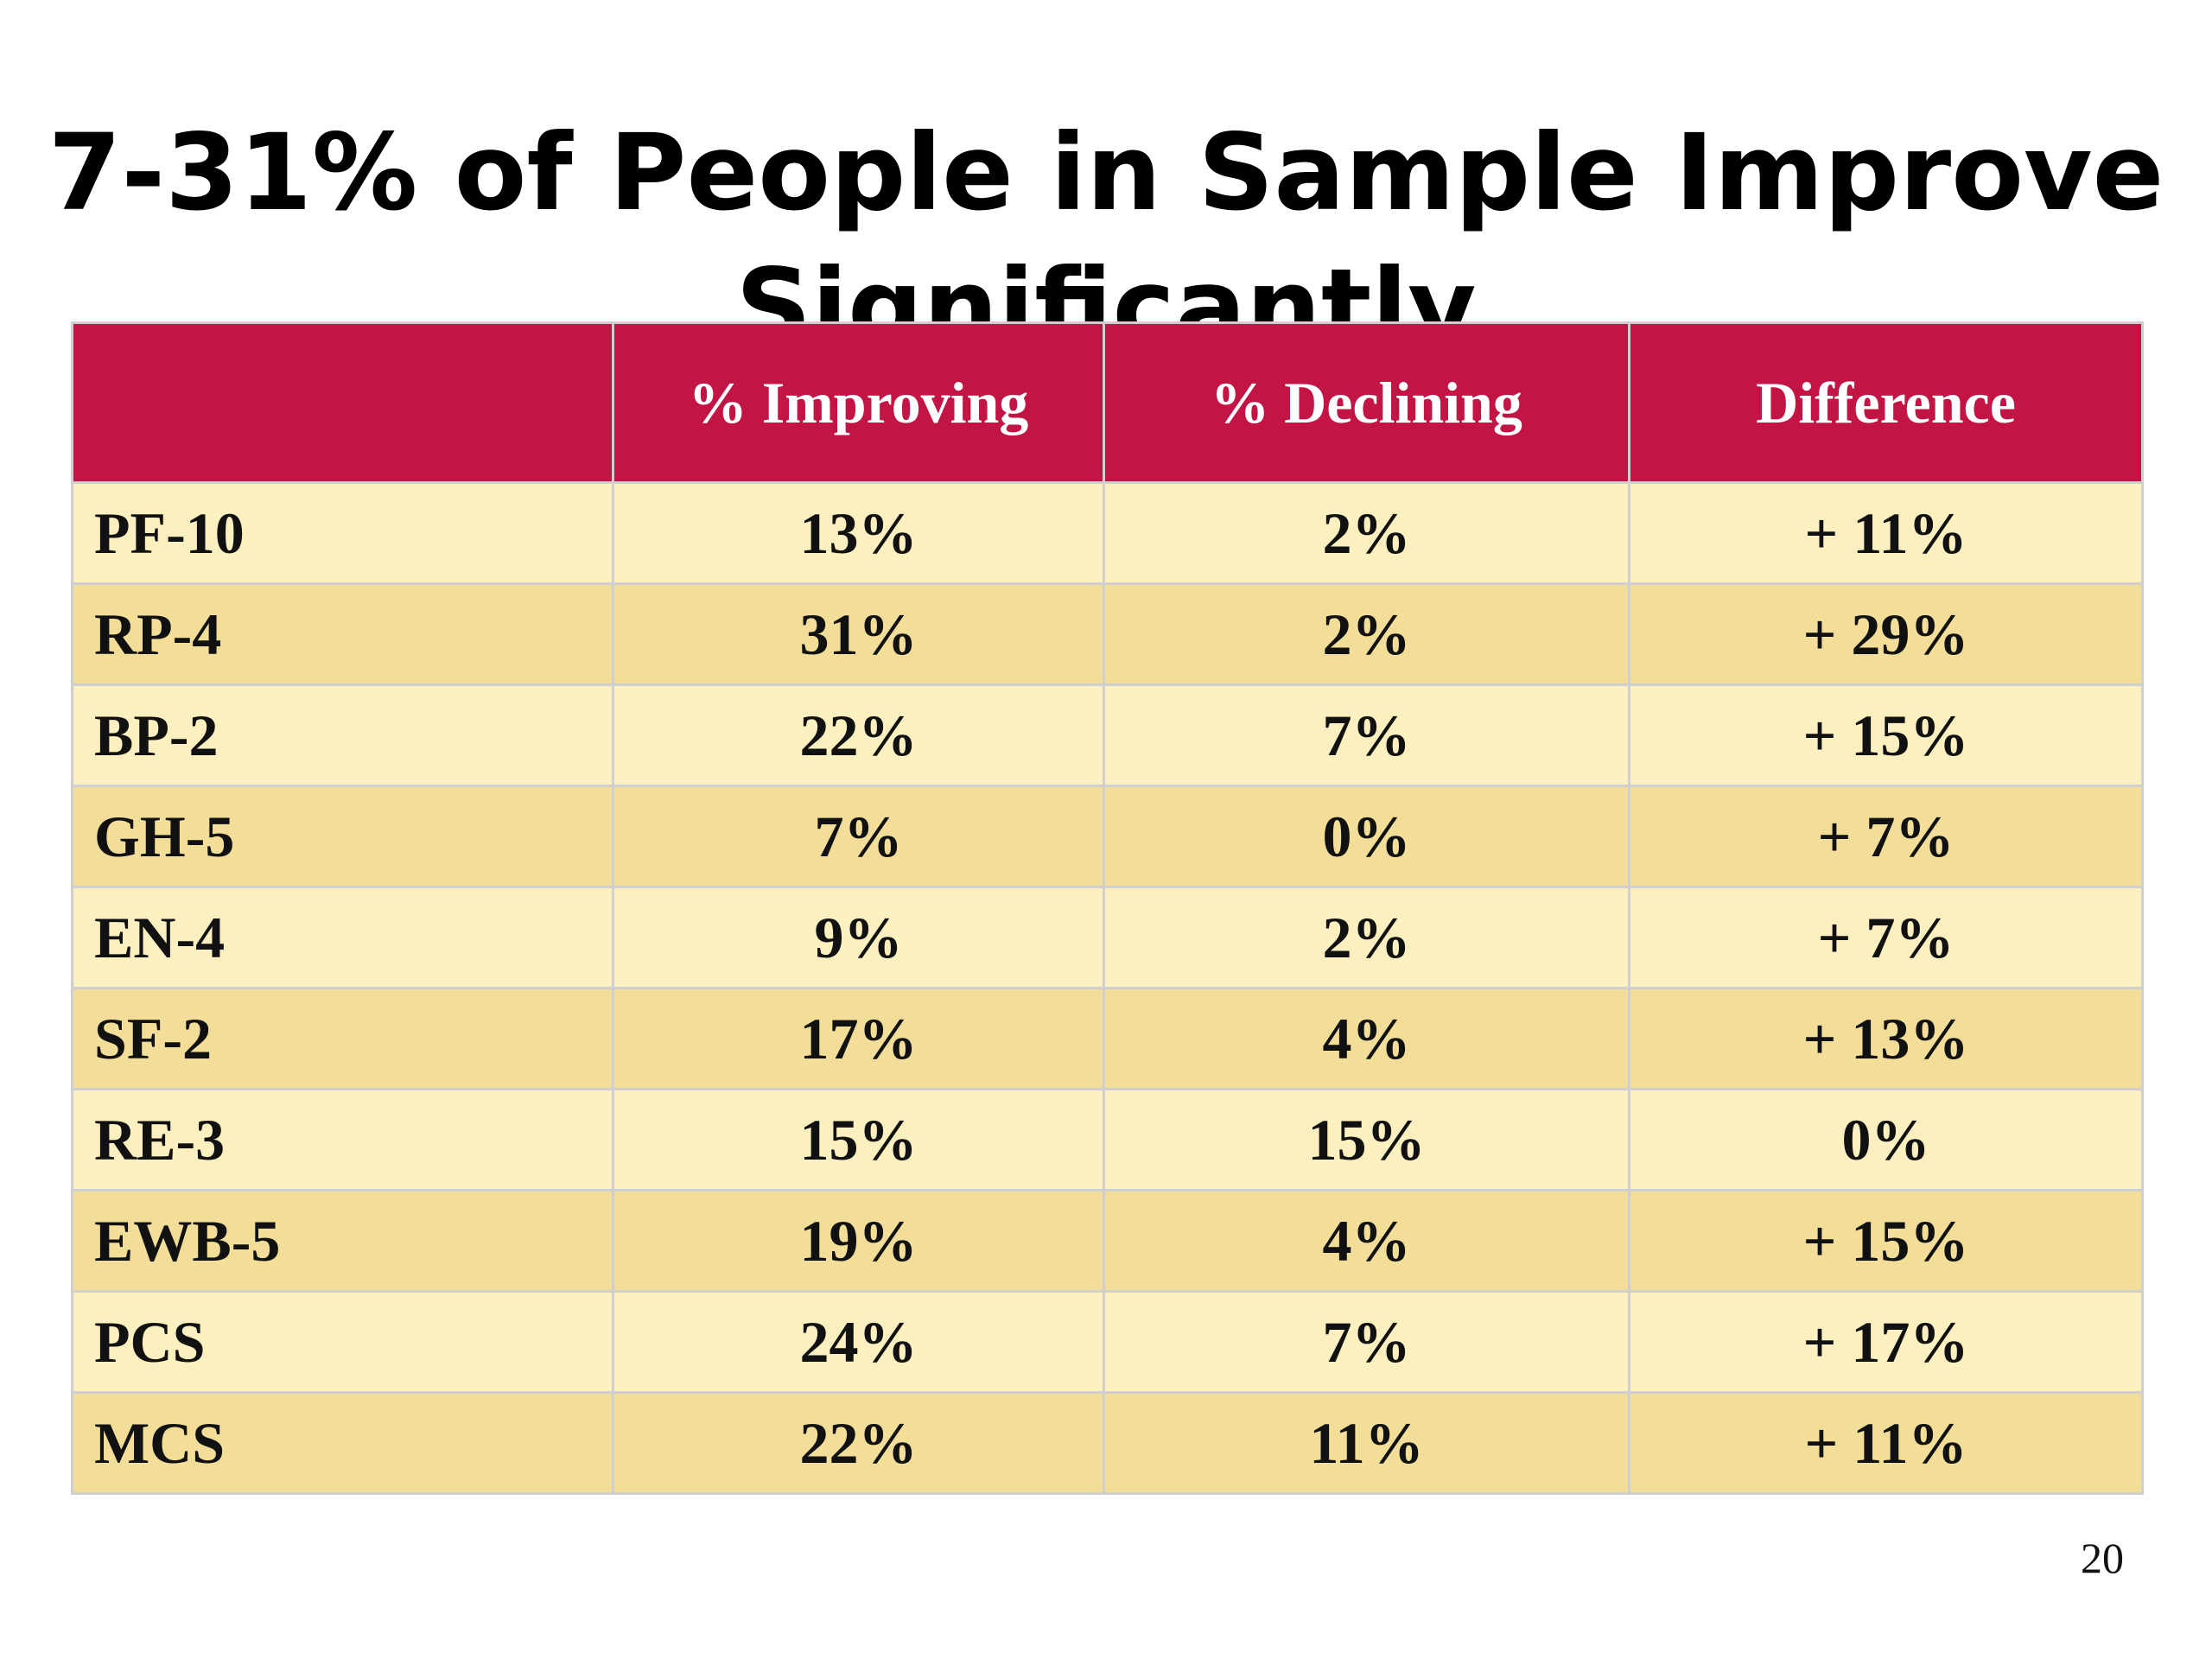 The image size is (2212, 1659). I want to click on table-row: SF-2 17% 4% + 13%, so click(1107, 1038).